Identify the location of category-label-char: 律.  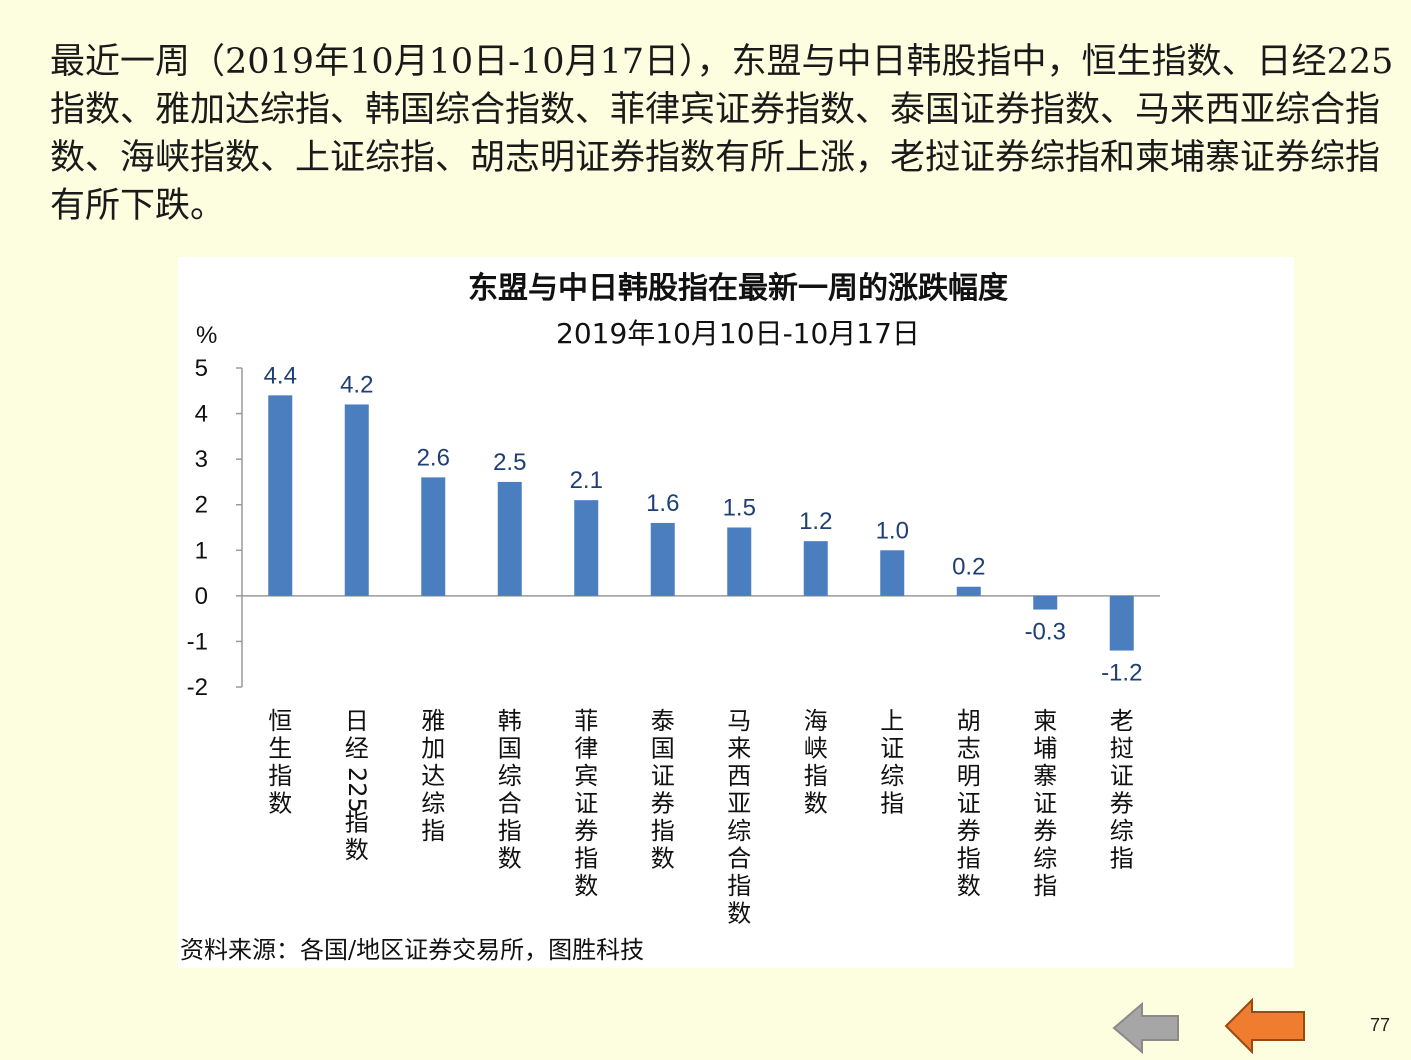
(586, 749).